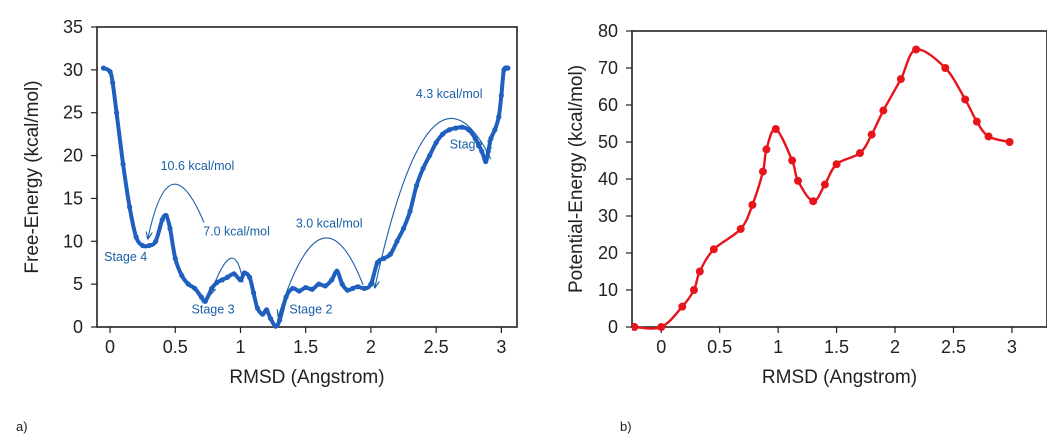 This screenshot has height=437, width=1047. I want to click on y-tick-label: 80, so click(608, 31).